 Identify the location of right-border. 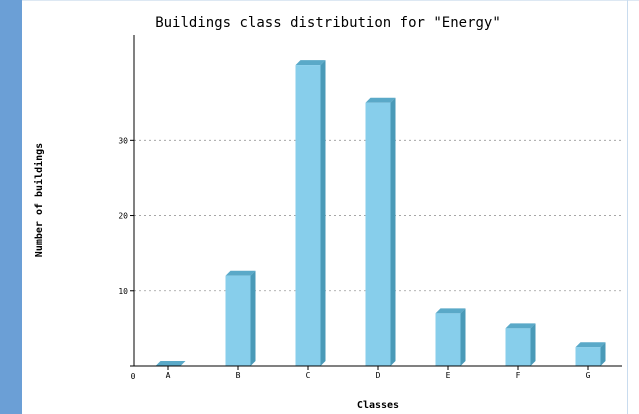
(627, 207).